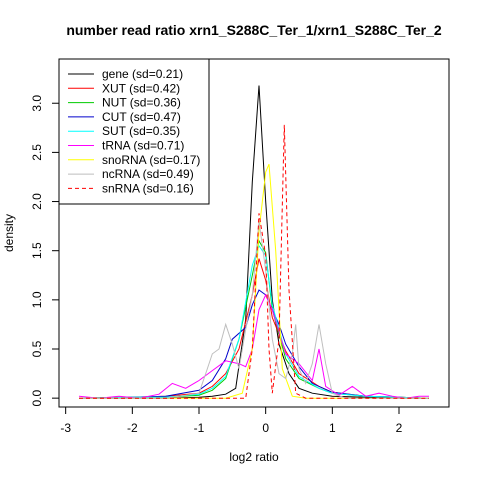 The height and width of the screenshot is (480, 480). I want to click on legend-entry: snoRNA (sd=0.17), so click(151, 160).